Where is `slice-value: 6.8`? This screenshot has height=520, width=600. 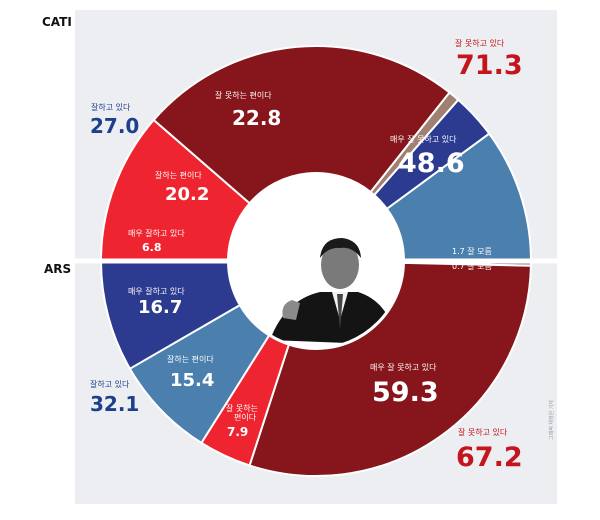
slice-value: 6.8 is located at coordinates (152, 247).